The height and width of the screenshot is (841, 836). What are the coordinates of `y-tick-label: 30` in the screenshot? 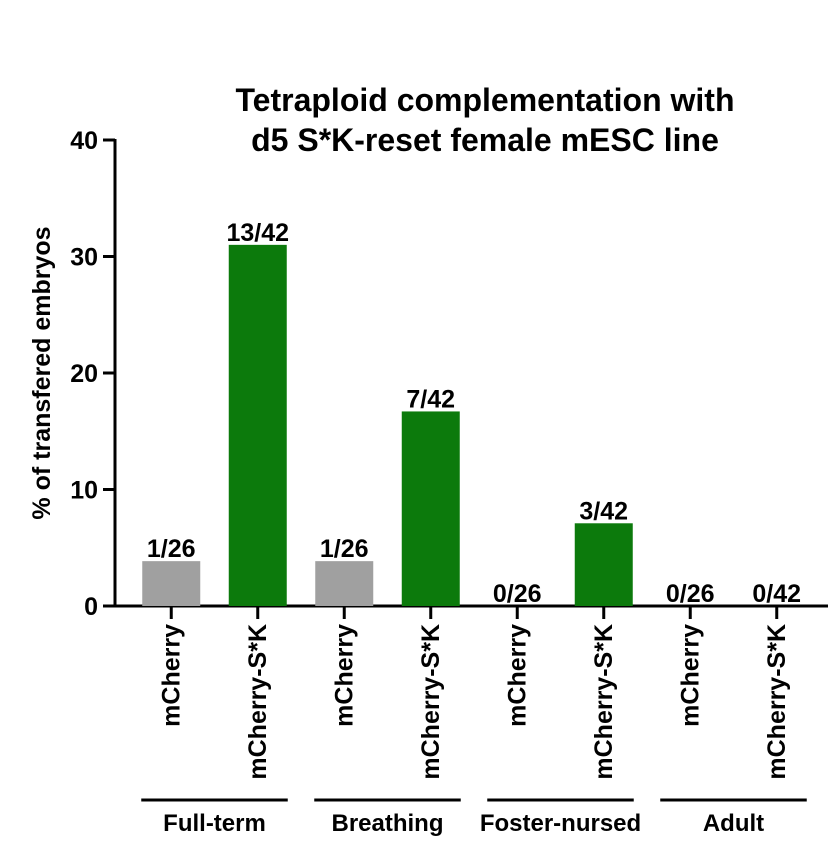 It's located at (84, 258).